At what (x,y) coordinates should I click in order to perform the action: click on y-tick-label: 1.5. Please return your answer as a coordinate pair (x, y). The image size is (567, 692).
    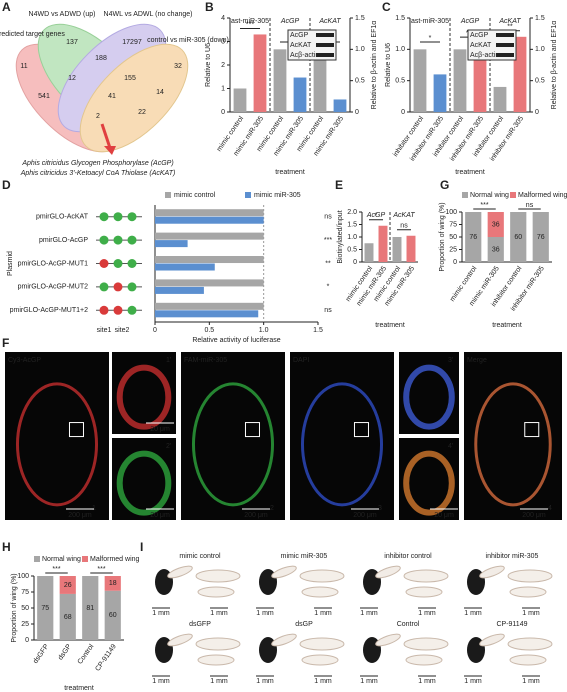
    Looking at the image, I should click on (352, 224).